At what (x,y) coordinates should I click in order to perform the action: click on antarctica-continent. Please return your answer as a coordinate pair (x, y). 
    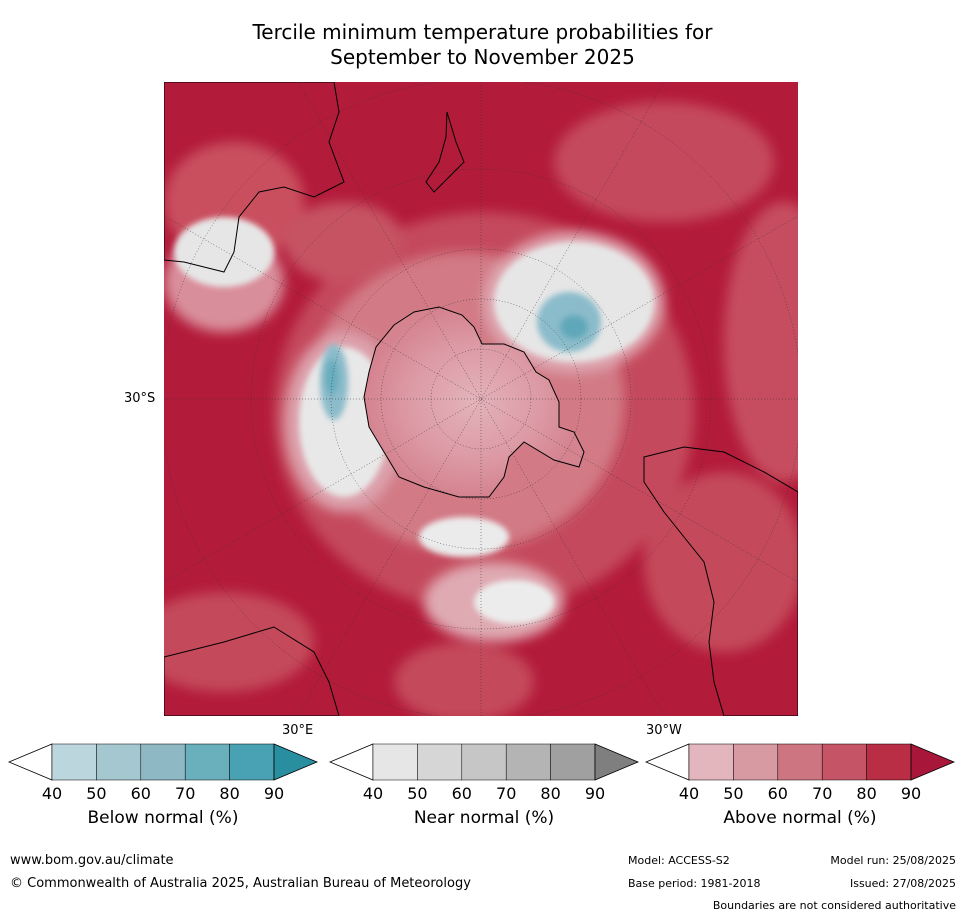
    Looking at the image, I should click on (474, 402).